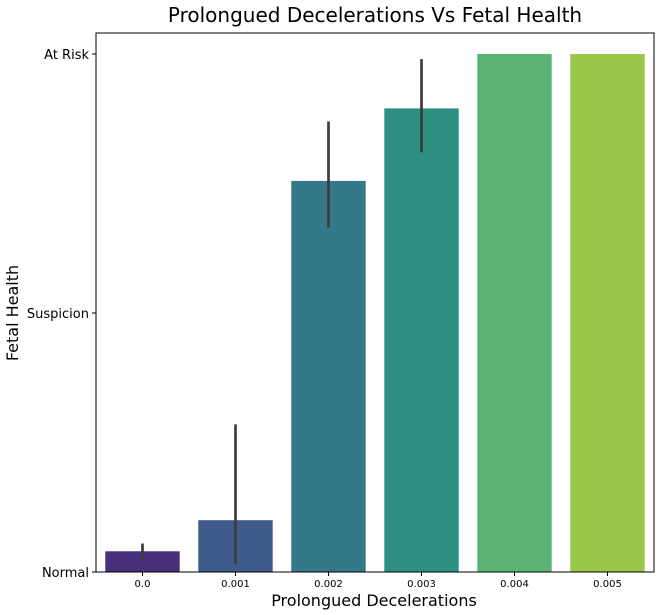  I want to click on x-tick-label-0.005: 0.005, so click(607, 584).